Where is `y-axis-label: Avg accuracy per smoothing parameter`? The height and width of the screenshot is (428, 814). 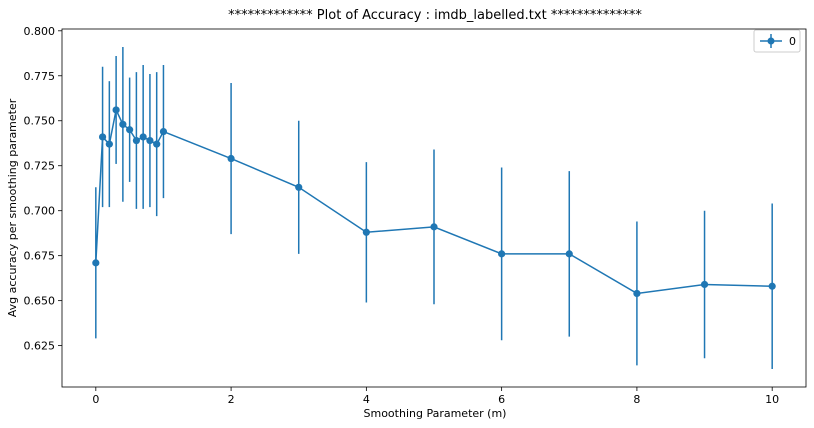
y-axis-label: Avg accuracy per smoothing parameter is located at coordinates (12, 207).